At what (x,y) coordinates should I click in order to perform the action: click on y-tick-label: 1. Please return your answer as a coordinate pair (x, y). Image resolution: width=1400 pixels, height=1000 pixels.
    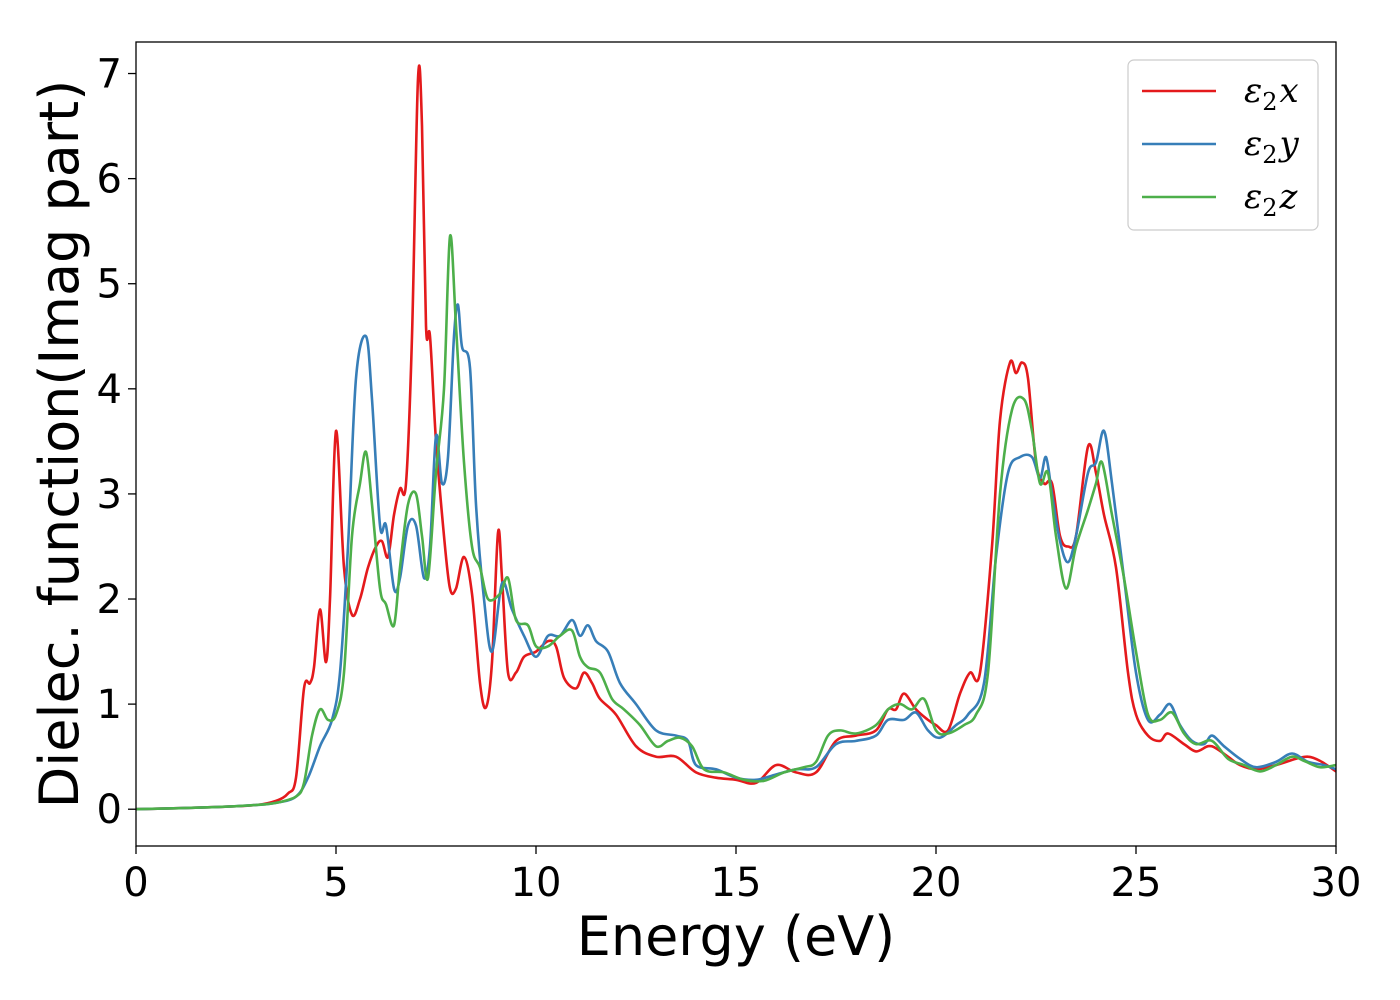
    Looking at the image, I should click on (109, 705).